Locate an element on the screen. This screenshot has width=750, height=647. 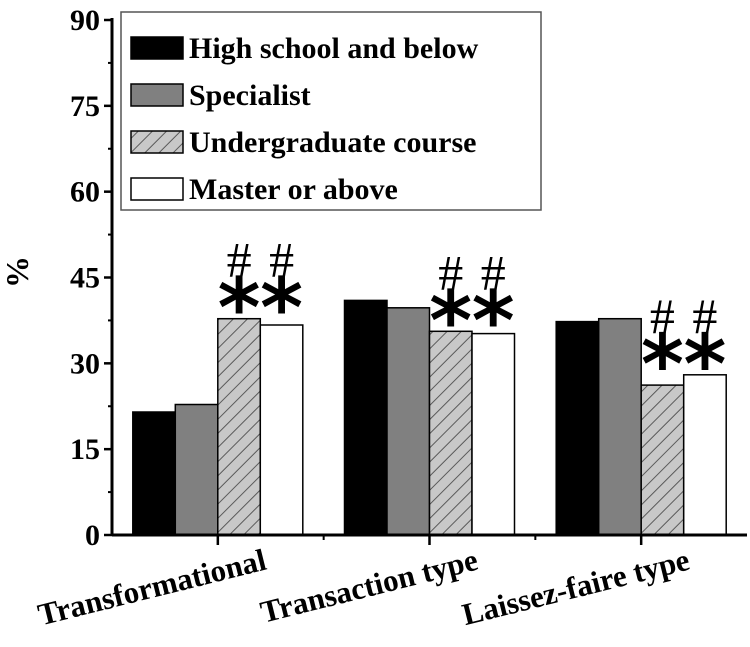
legend-label-1: High school and below is located at coordinates (334, 48).